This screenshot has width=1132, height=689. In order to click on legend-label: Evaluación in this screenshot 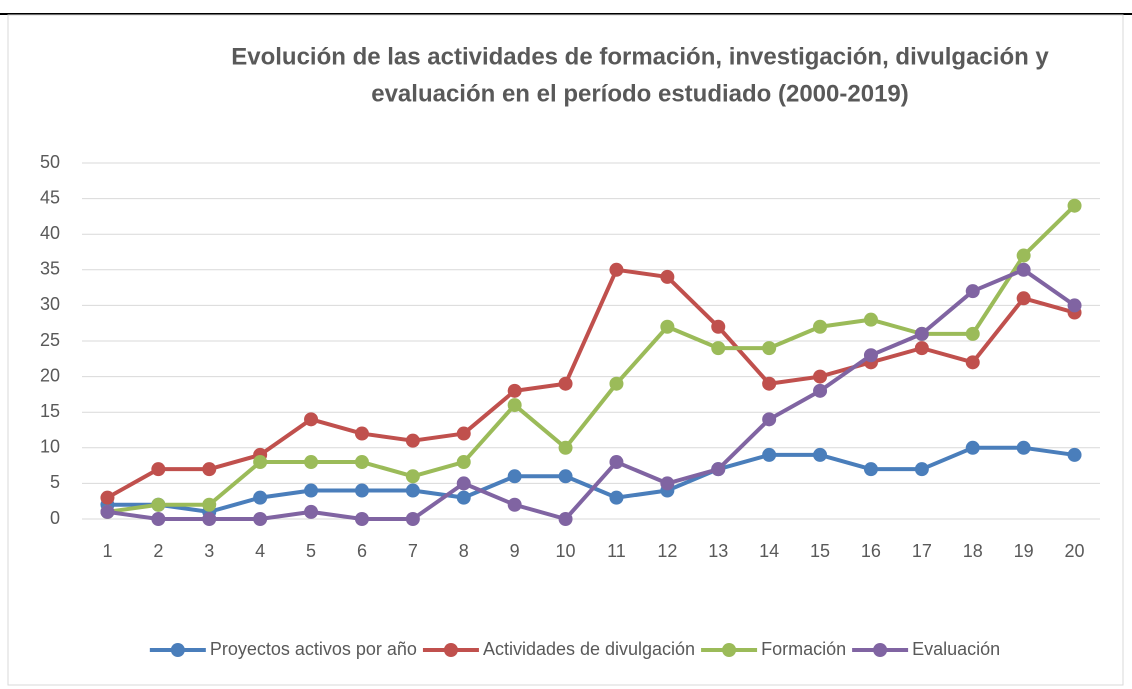, I will do `click(956, 649)`.